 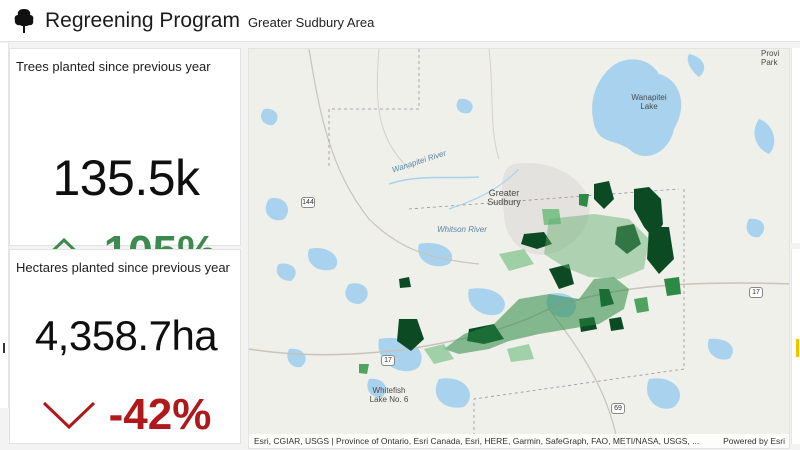 I want to click on hectares-card-value: 4,358.7ha, so click(x=126, y=335).